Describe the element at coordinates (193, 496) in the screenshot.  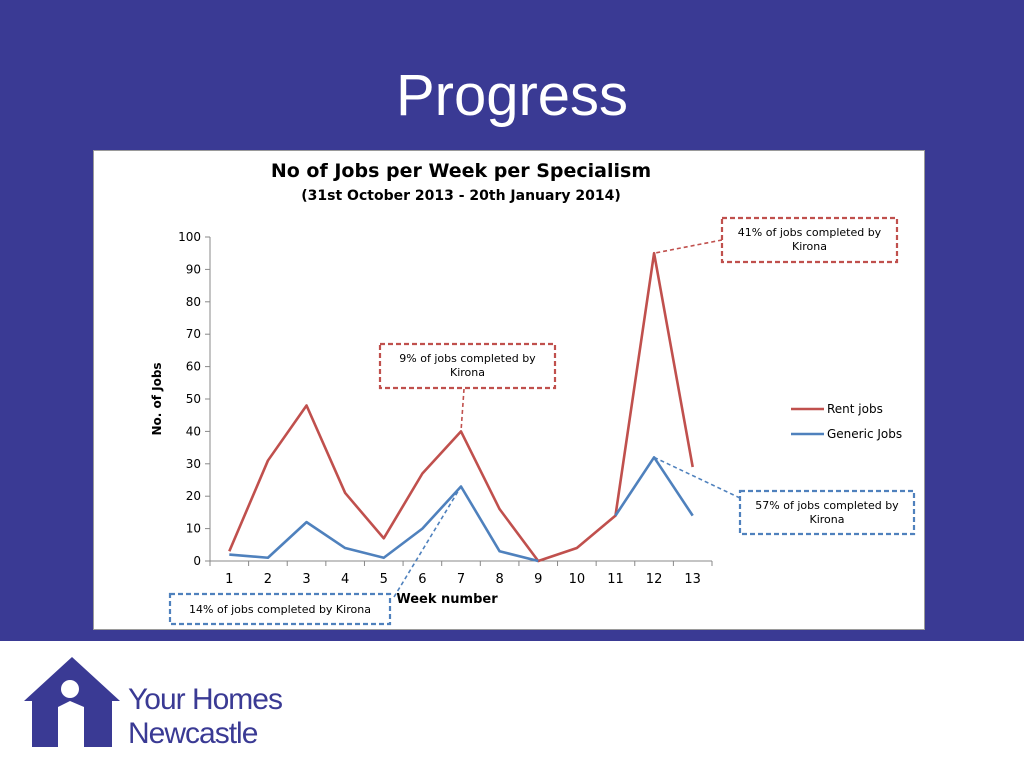
I see `y-tick-label: 20` at that location.